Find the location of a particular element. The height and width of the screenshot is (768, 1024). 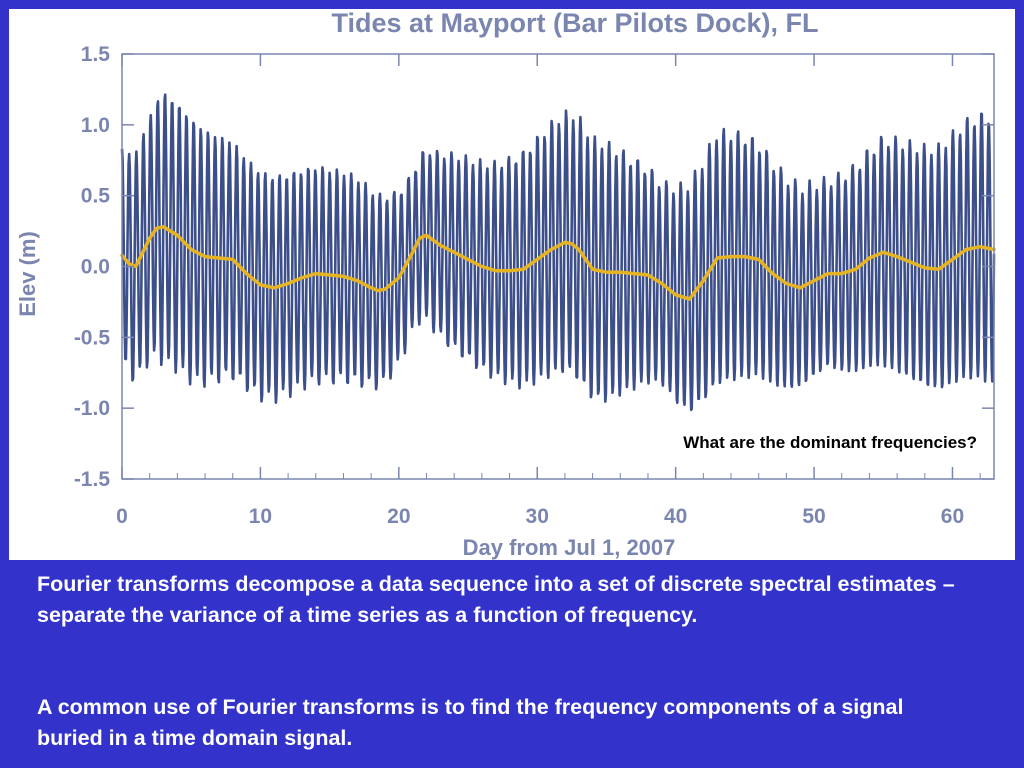

chart-annotation: What are the dominant frequencies? is located at coordinates (830, 442).